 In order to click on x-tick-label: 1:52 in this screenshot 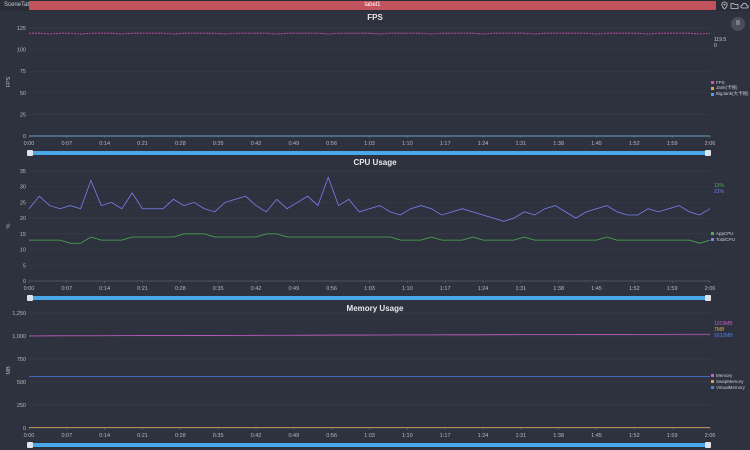, I will do `click(634, 436)`.